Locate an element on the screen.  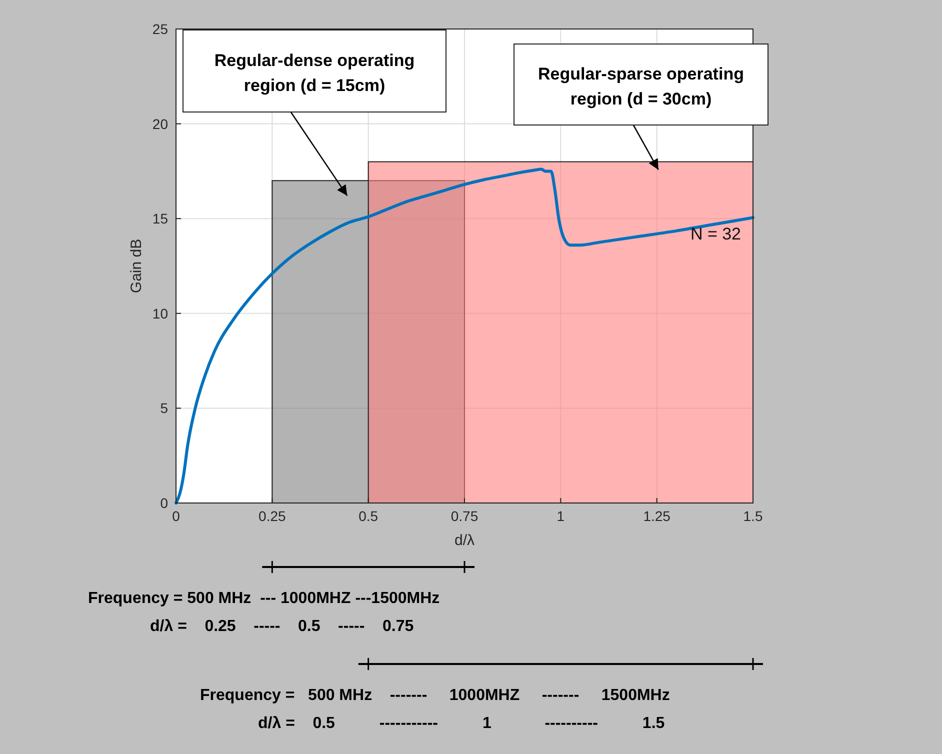
annotation: Regular-sparse operating region (d = 30cm) is located at coordinates (641, 86).